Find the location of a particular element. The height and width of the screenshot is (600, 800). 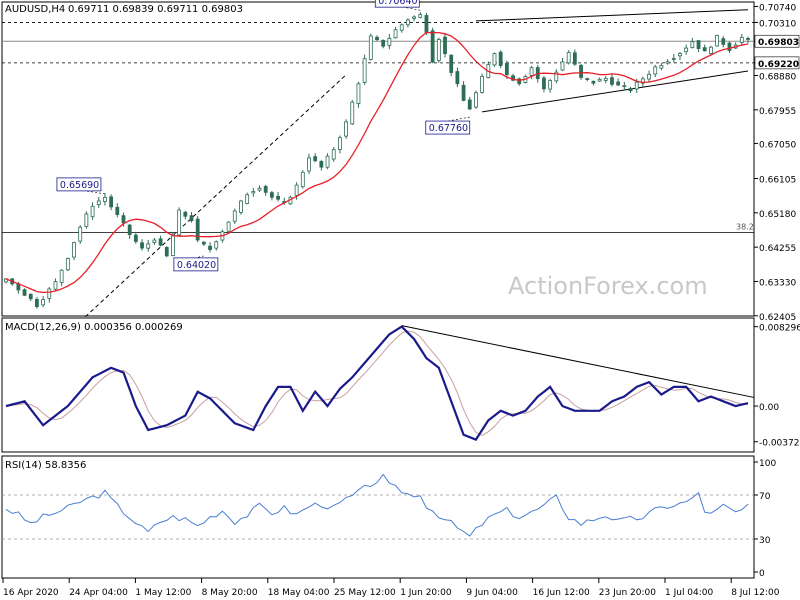

price-panel-title: AUDUSD,H4 is located at coordinates (35, 9).